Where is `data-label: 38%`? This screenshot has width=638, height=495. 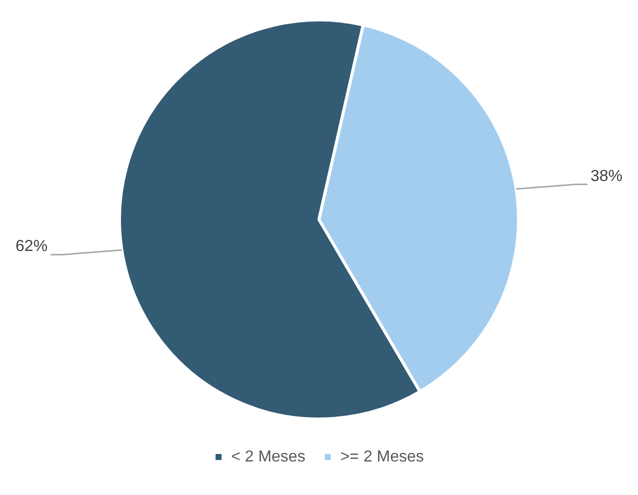
data-label: 38% is located at coordinates (606, 176).